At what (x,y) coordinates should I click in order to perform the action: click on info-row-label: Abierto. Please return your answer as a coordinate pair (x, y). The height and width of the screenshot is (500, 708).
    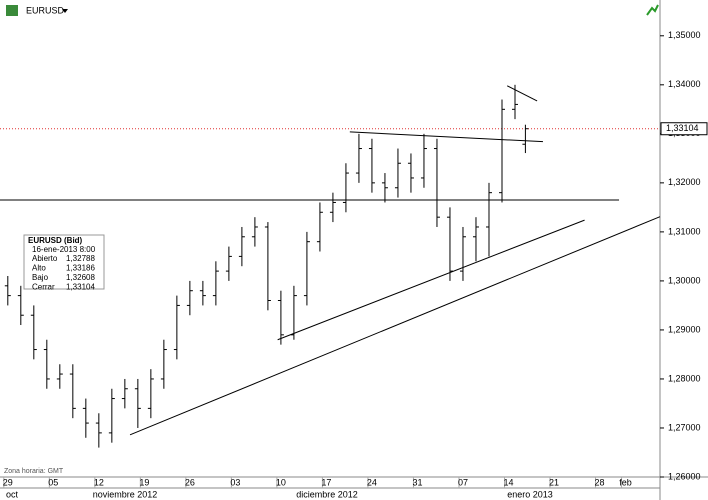
    Looking at the image, I should click on (45, 258).